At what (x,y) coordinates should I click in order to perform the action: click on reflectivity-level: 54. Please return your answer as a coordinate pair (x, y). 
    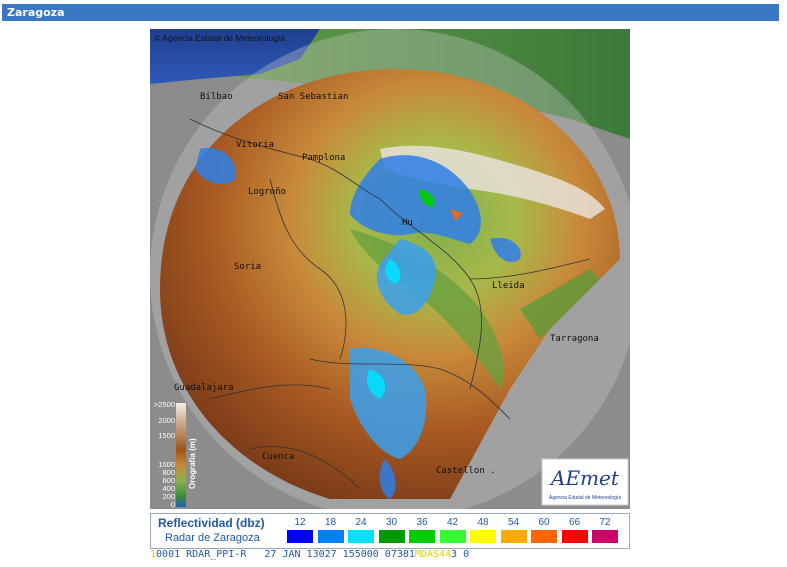
    Looking at the image, I should click on (513, 529).